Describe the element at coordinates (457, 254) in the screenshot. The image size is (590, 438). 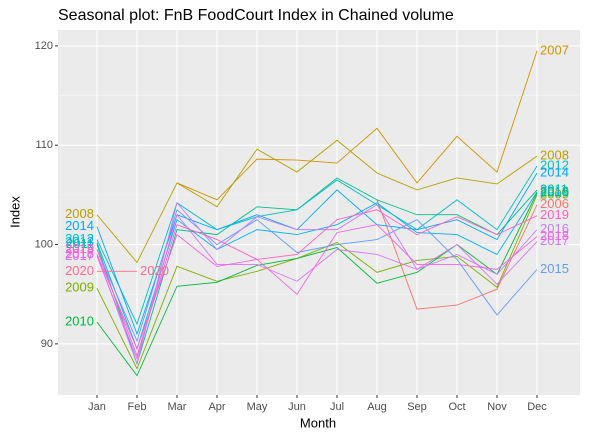
I see `series-line` at that location.